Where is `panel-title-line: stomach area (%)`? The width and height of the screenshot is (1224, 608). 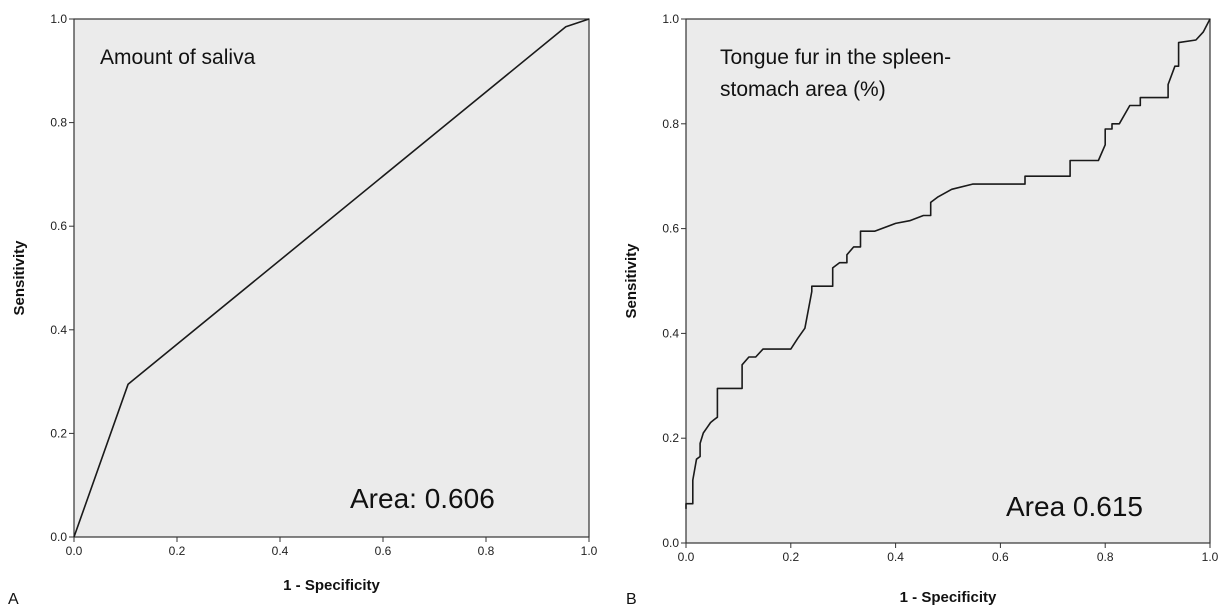
panel-title-line: stomach area (%) is located at coordinates (803, 89).